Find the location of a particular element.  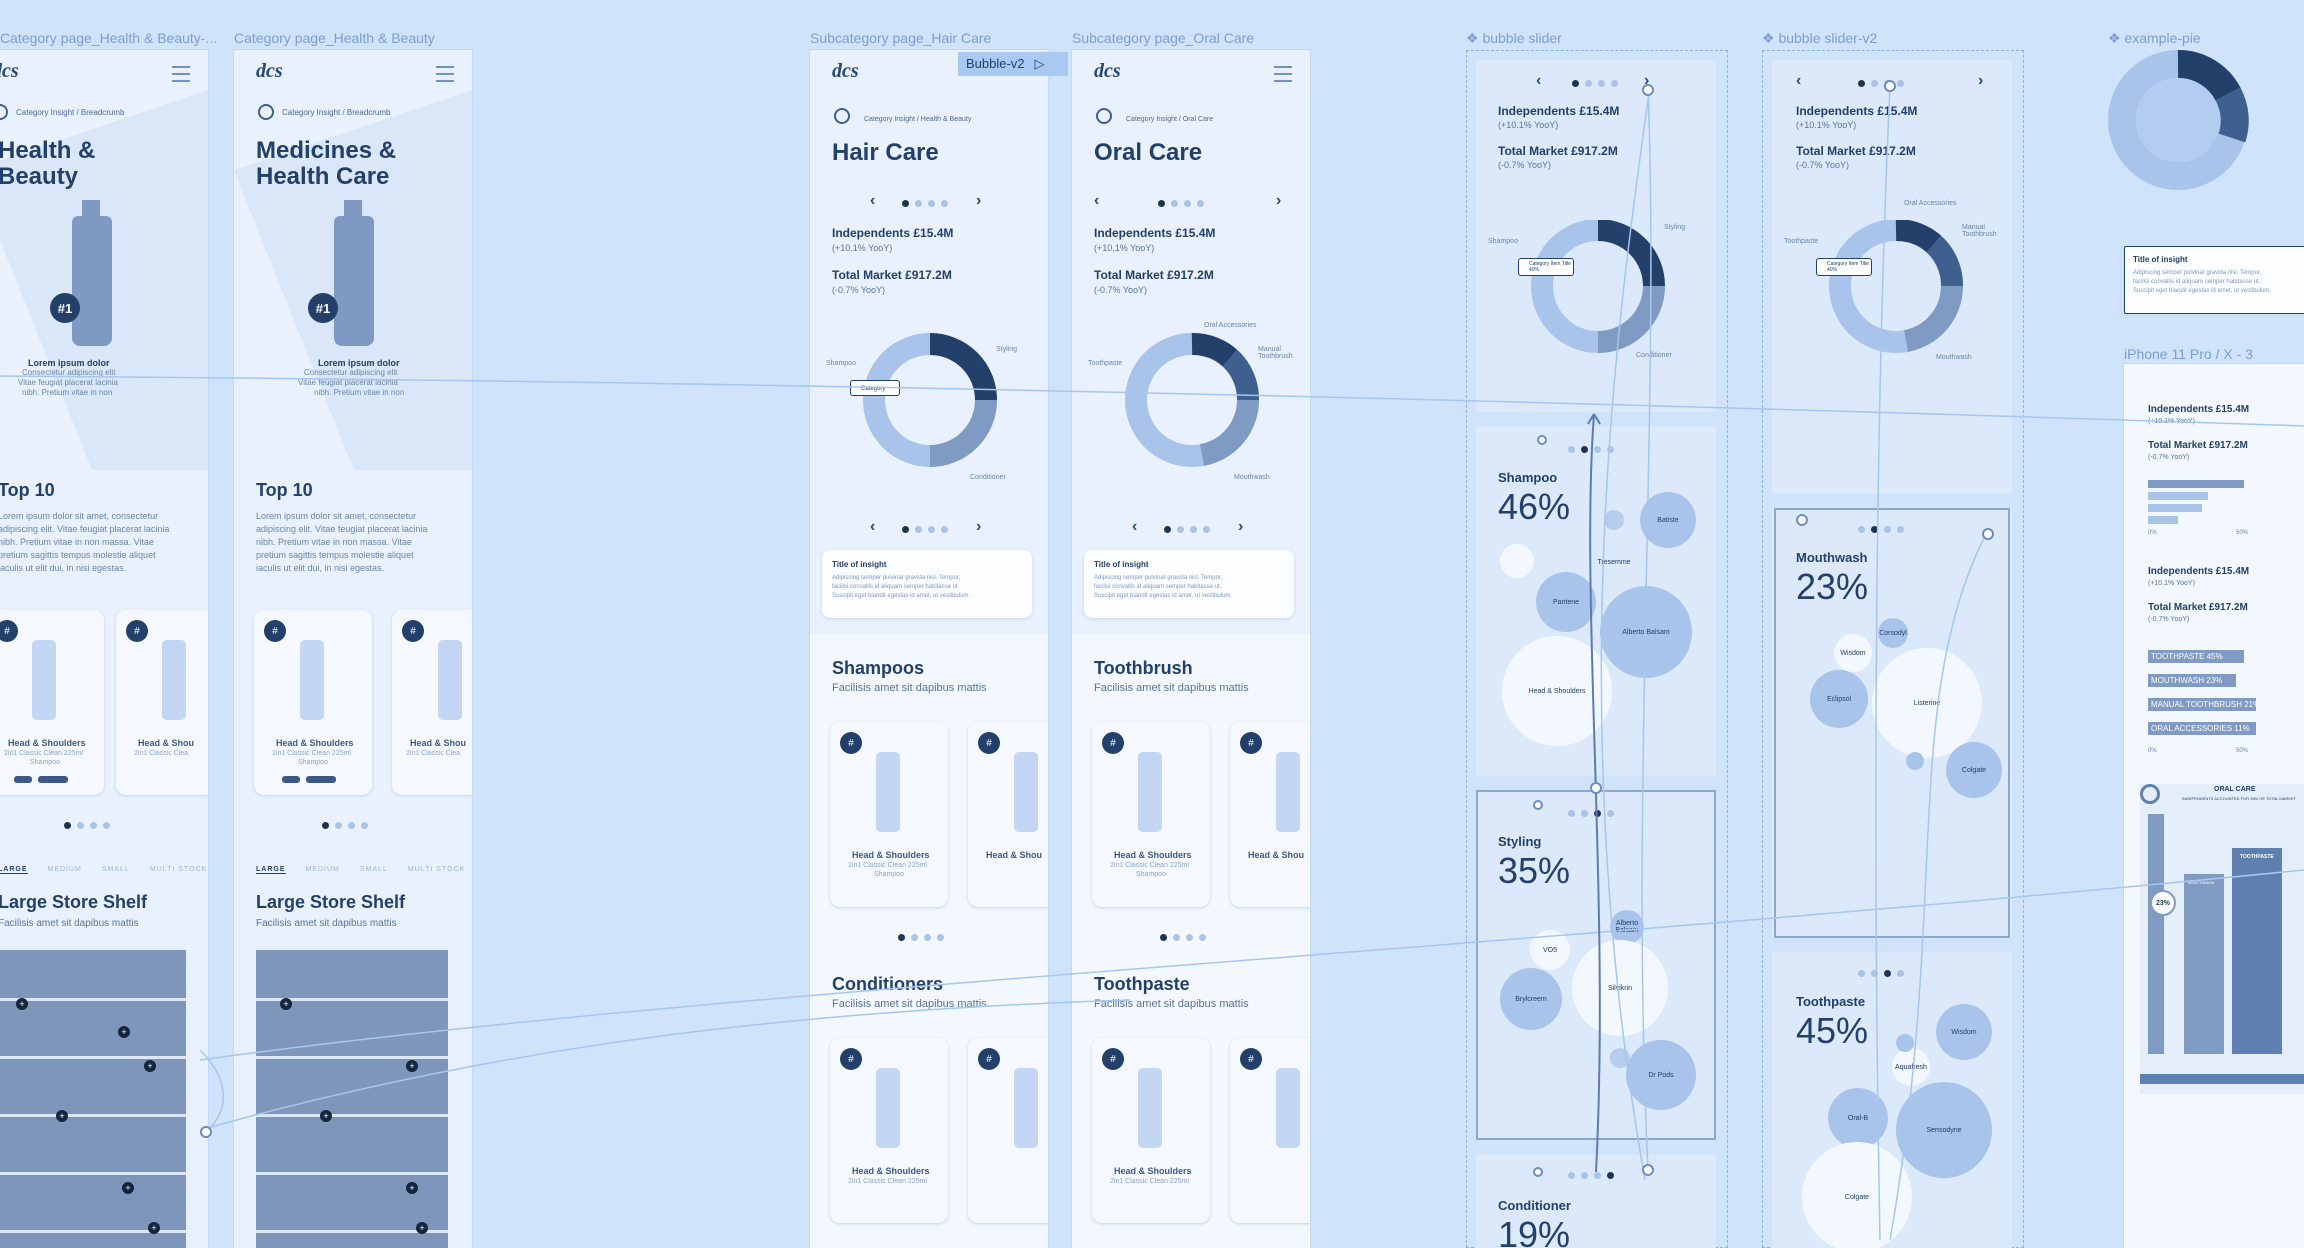

frame-label-6: ❖ bubble slider-v2 is located at coordinates (1820, 38).